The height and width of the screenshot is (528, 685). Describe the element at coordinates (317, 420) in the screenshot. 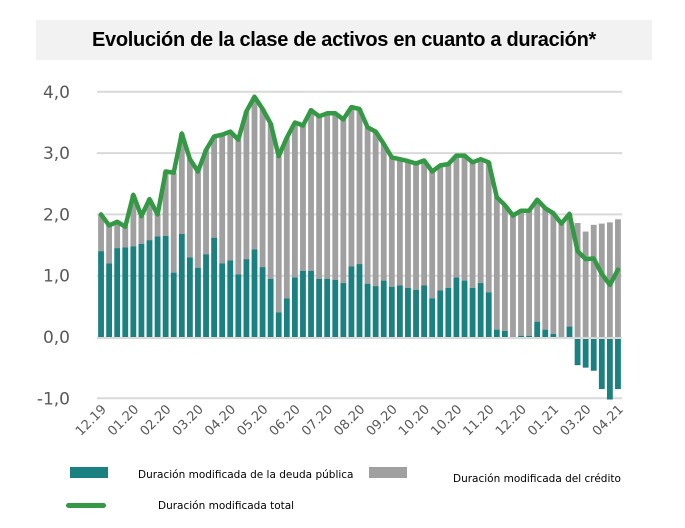

I see `x-tick-label: 07.20` at that location.